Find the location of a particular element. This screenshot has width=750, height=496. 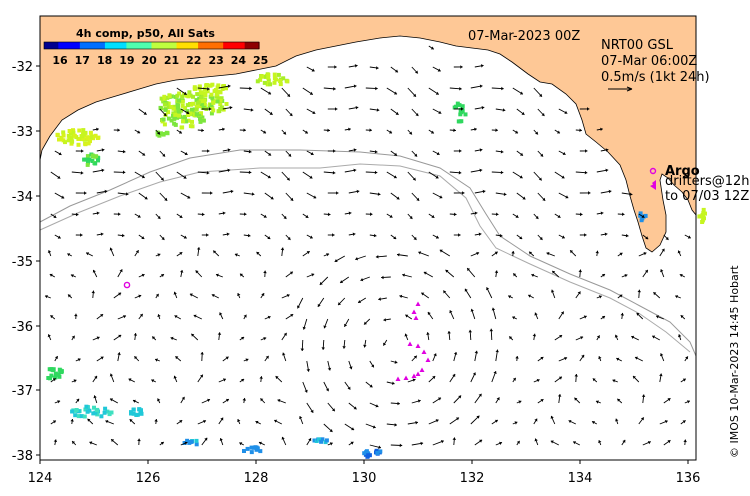

drifter-marker is located at coordinates (428, 359).